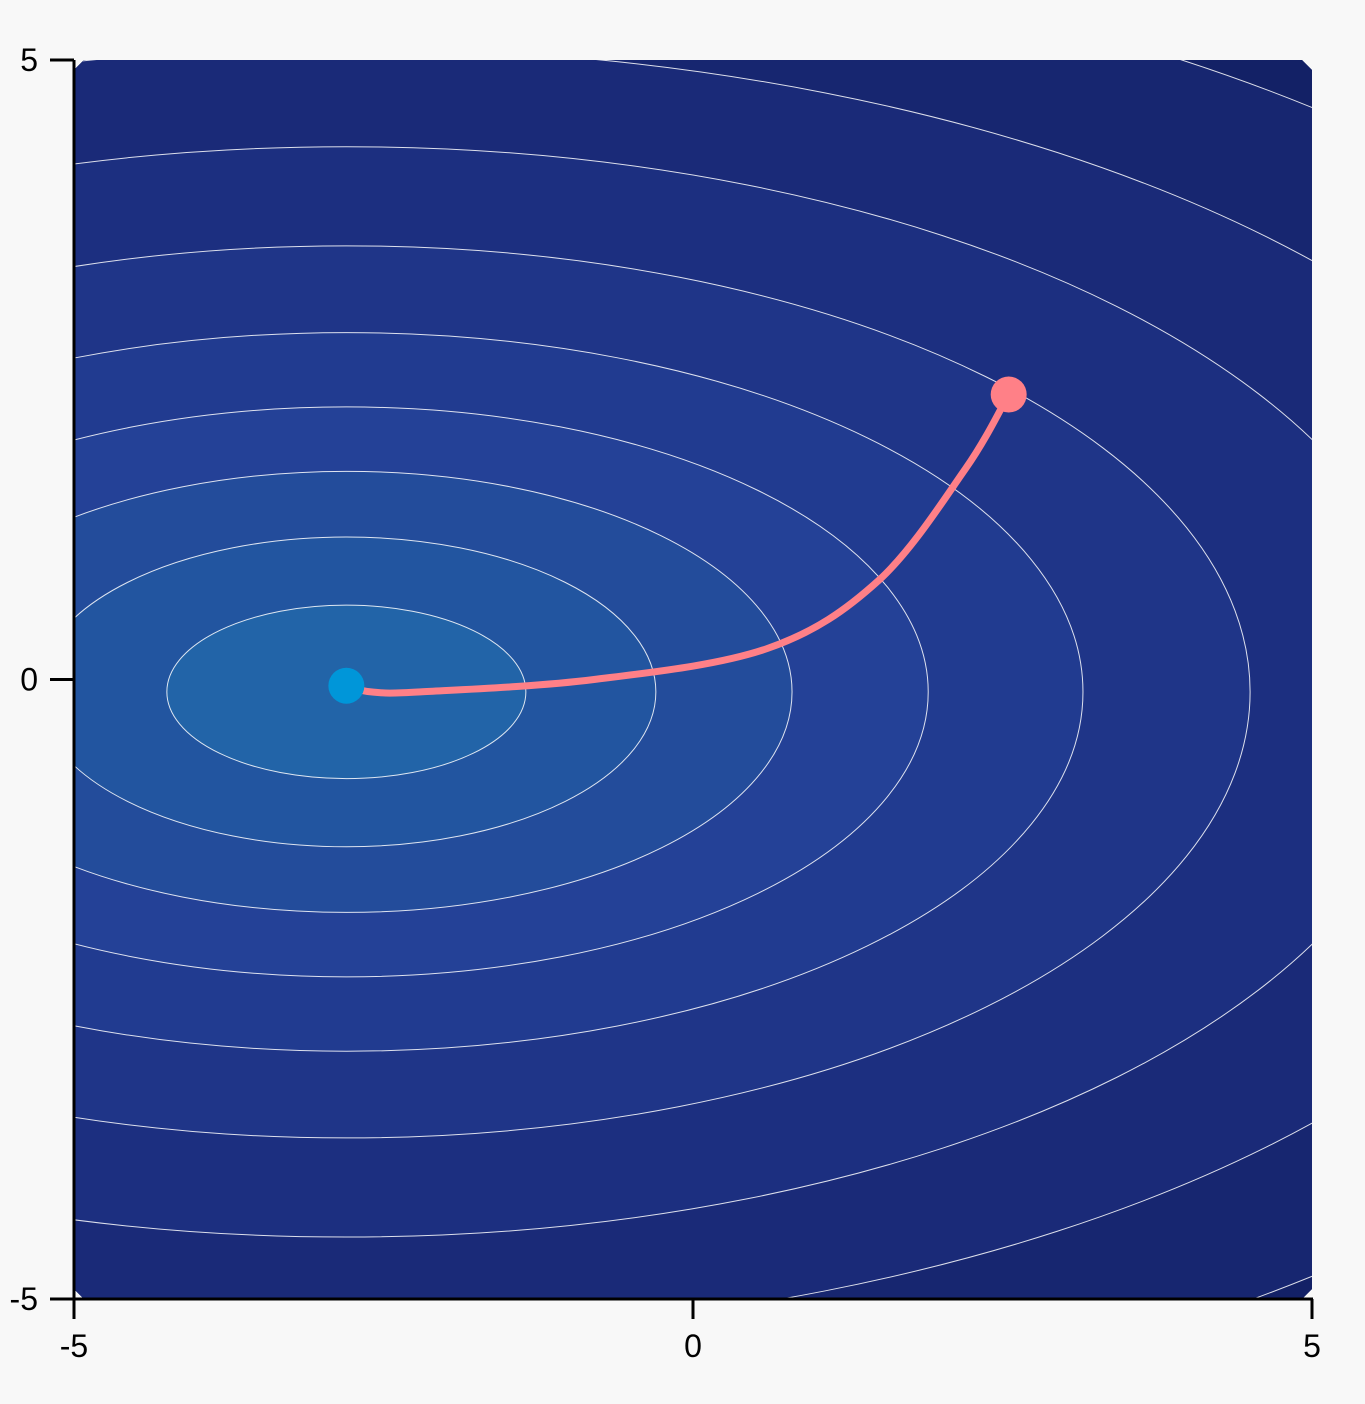 The height and width of the screenshot is (1404, 1365). I want to click on x-tick-label: -5, so click(74, 1346).